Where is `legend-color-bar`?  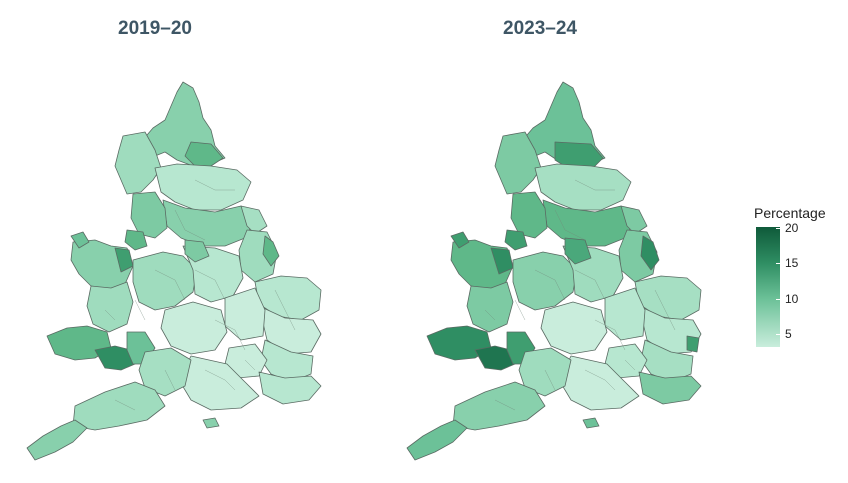
legend-color-bar is located at coordinates (768, 287).